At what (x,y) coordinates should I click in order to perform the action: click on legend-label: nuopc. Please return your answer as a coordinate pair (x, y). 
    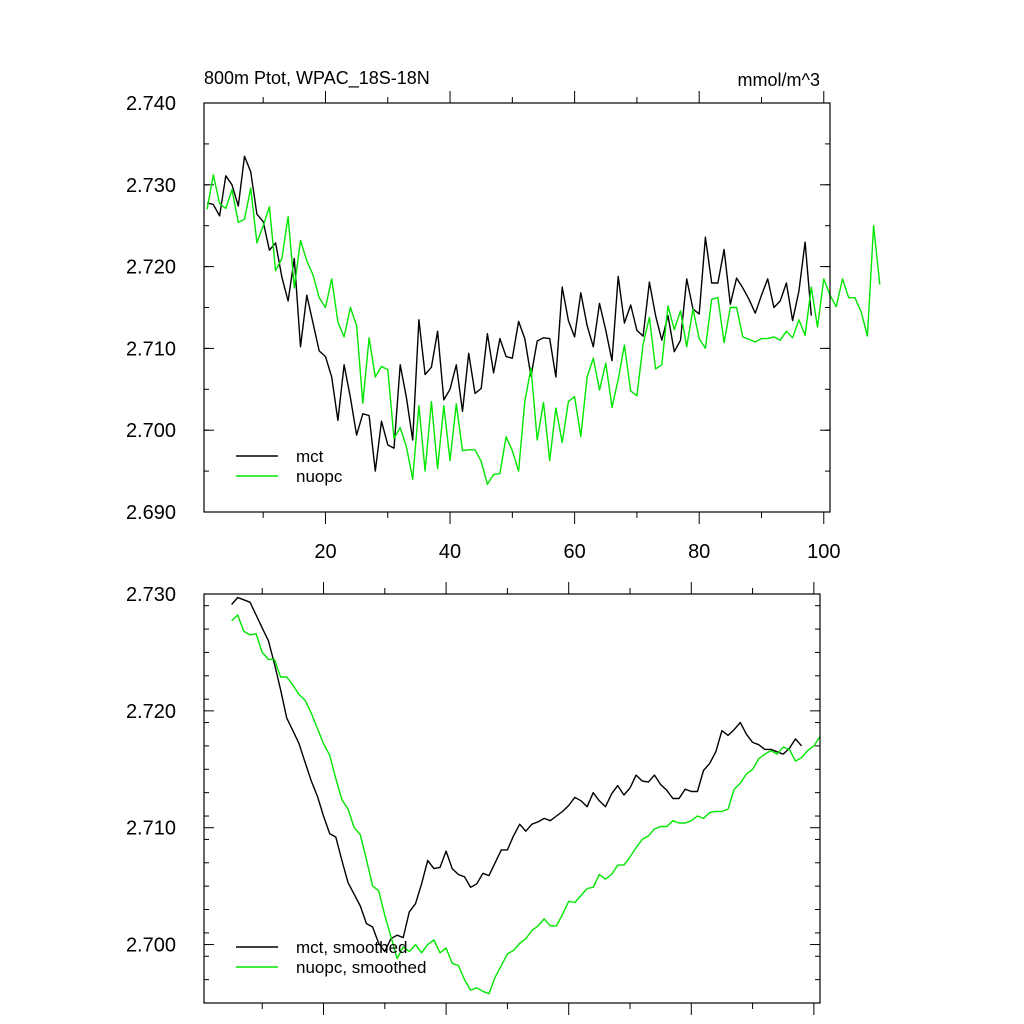
    Looking at the image, I should click on (319, 476).